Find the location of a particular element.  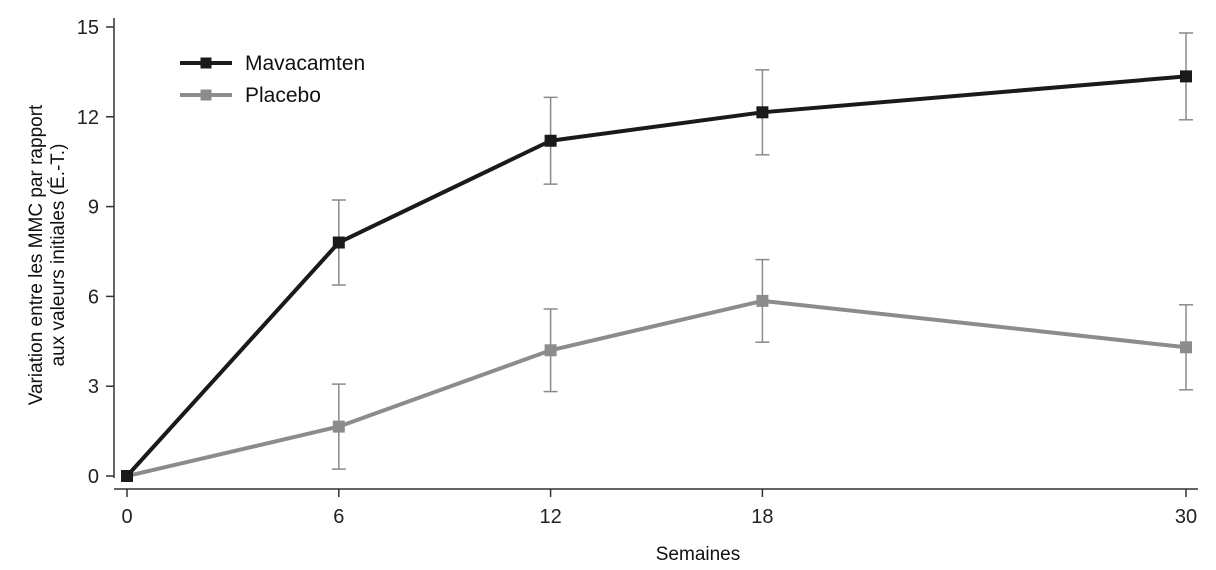

y-tick-label: 3 is located at coordinates (93, 387).